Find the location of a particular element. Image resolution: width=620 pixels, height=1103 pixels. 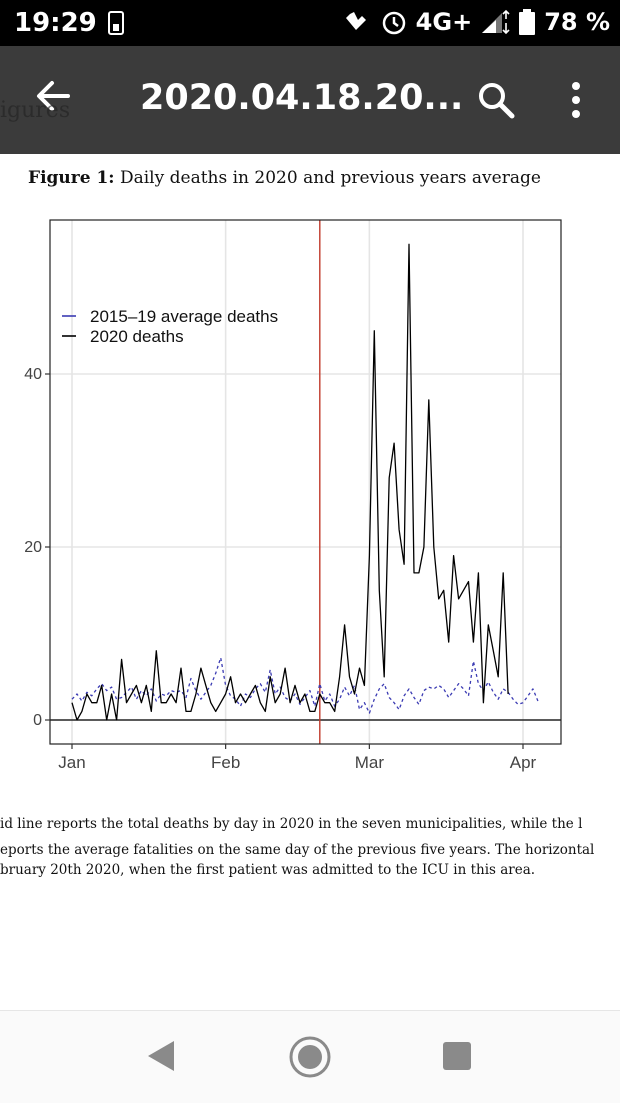

navigation-bar is located at coordinates (310, 1056).